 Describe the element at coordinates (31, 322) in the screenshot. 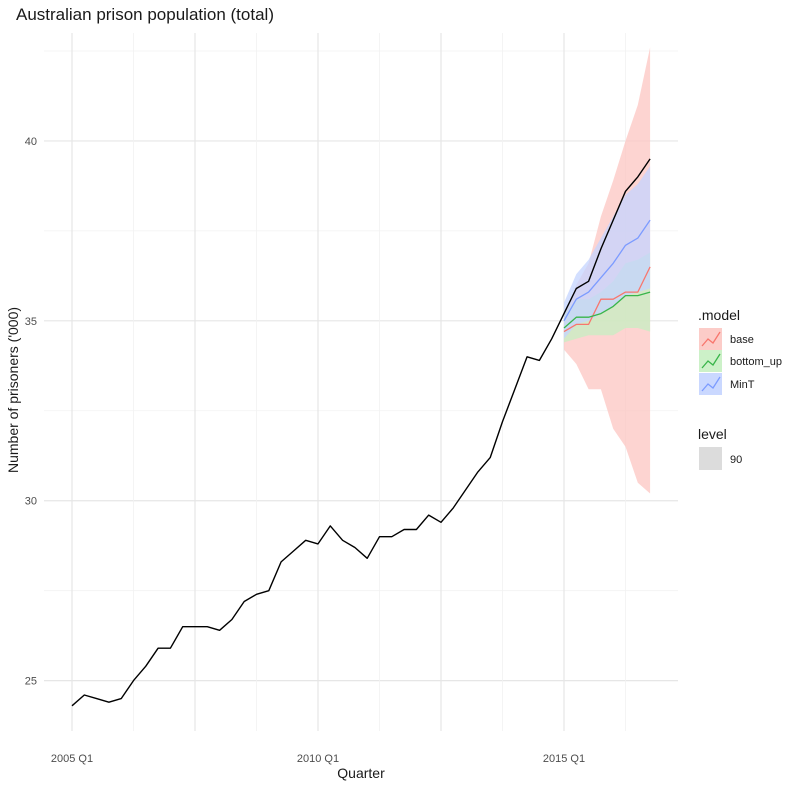

I see `y-tick-label: 35` at that location.